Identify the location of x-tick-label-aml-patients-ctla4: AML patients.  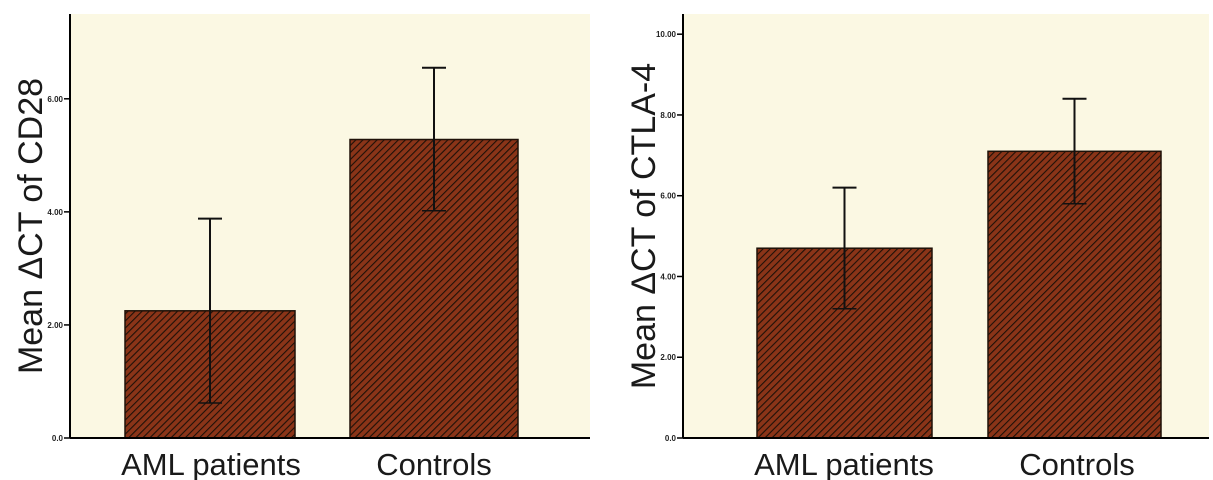
(844, 463).